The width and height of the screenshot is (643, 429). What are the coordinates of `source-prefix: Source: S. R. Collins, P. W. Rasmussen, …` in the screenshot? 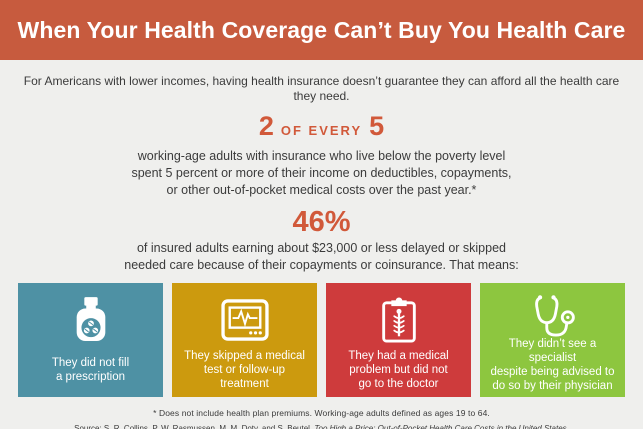 It's located at (194, 426).